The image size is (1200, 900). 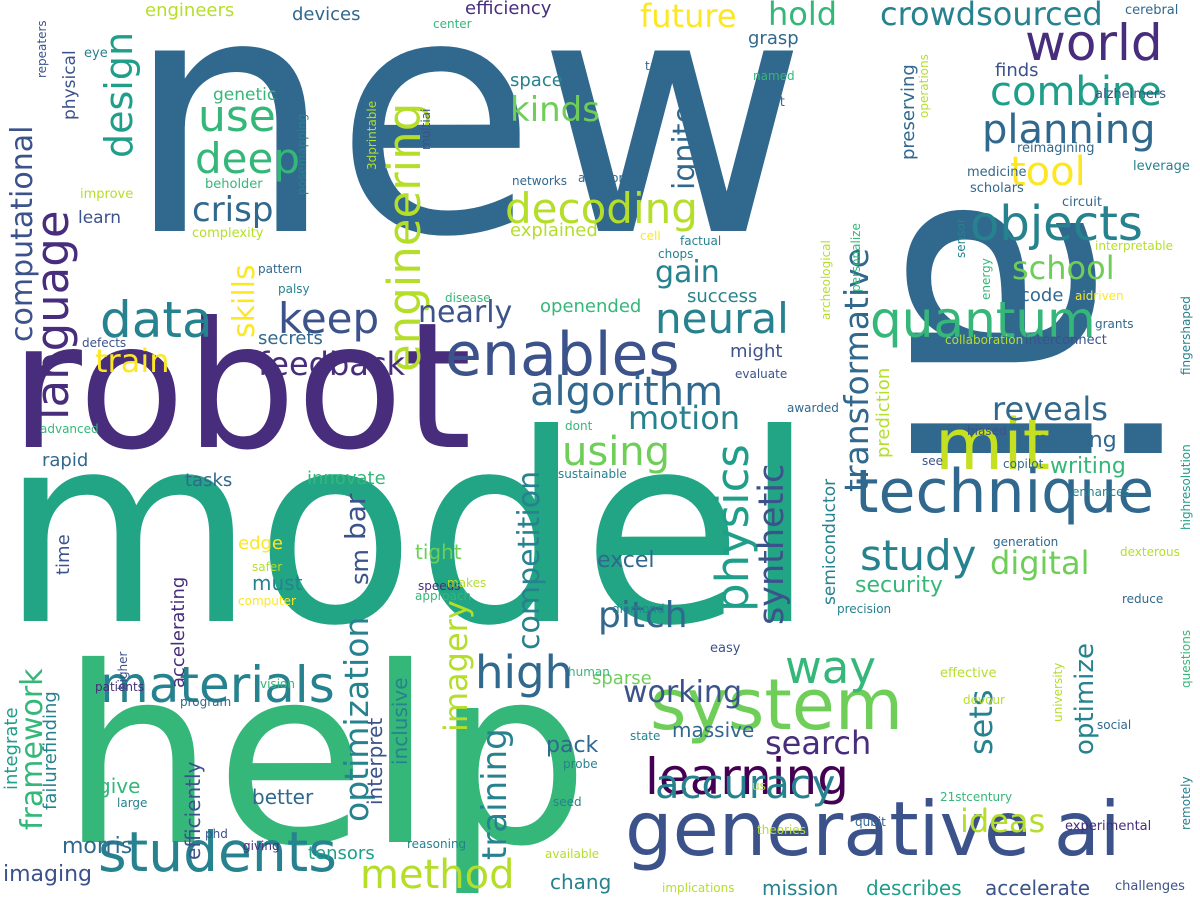 I want to click on word-decoding: decoding, so click(x=601, y=208).